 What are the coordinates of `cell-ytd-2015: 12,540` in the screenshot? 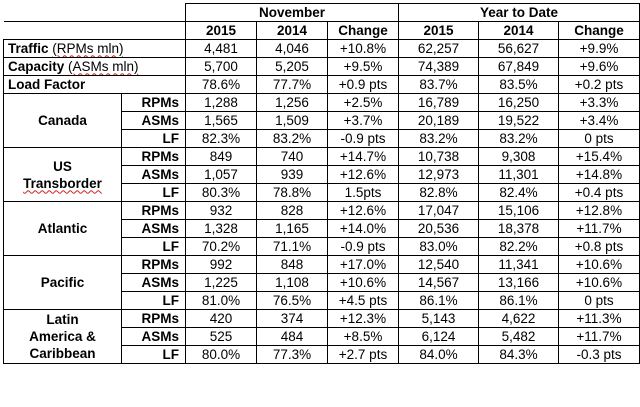 It's located at (438, 264).